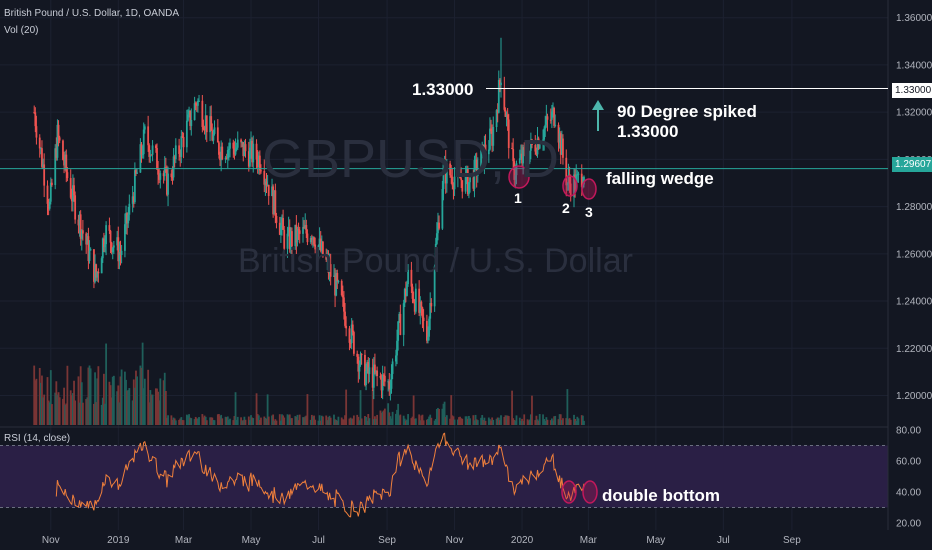 The width and height of the screenshot is (932, 550). I want to click on watermark-ticker: GBPUSD, D, so click(411, 159).